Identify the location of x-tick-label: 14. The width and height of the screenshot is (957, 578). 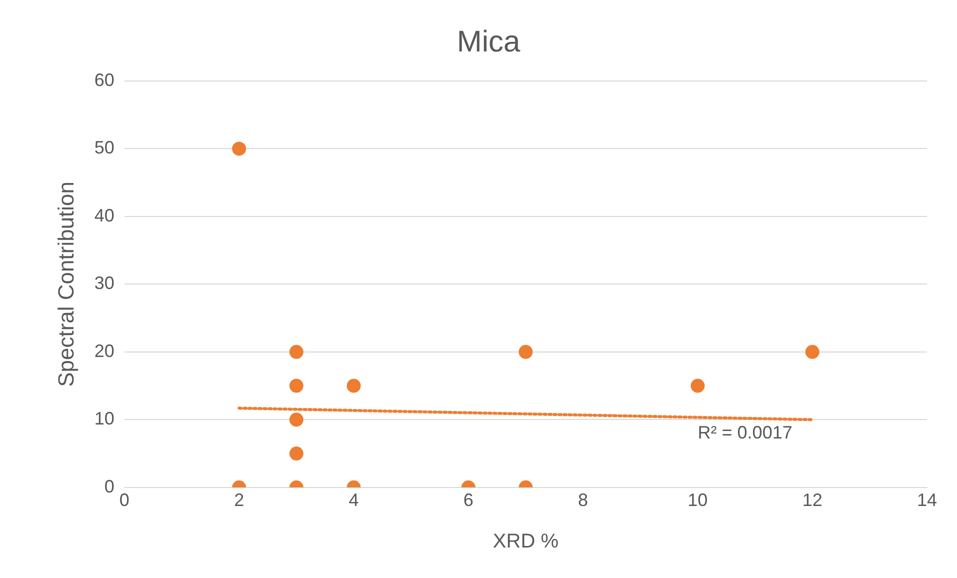
(927, 500).